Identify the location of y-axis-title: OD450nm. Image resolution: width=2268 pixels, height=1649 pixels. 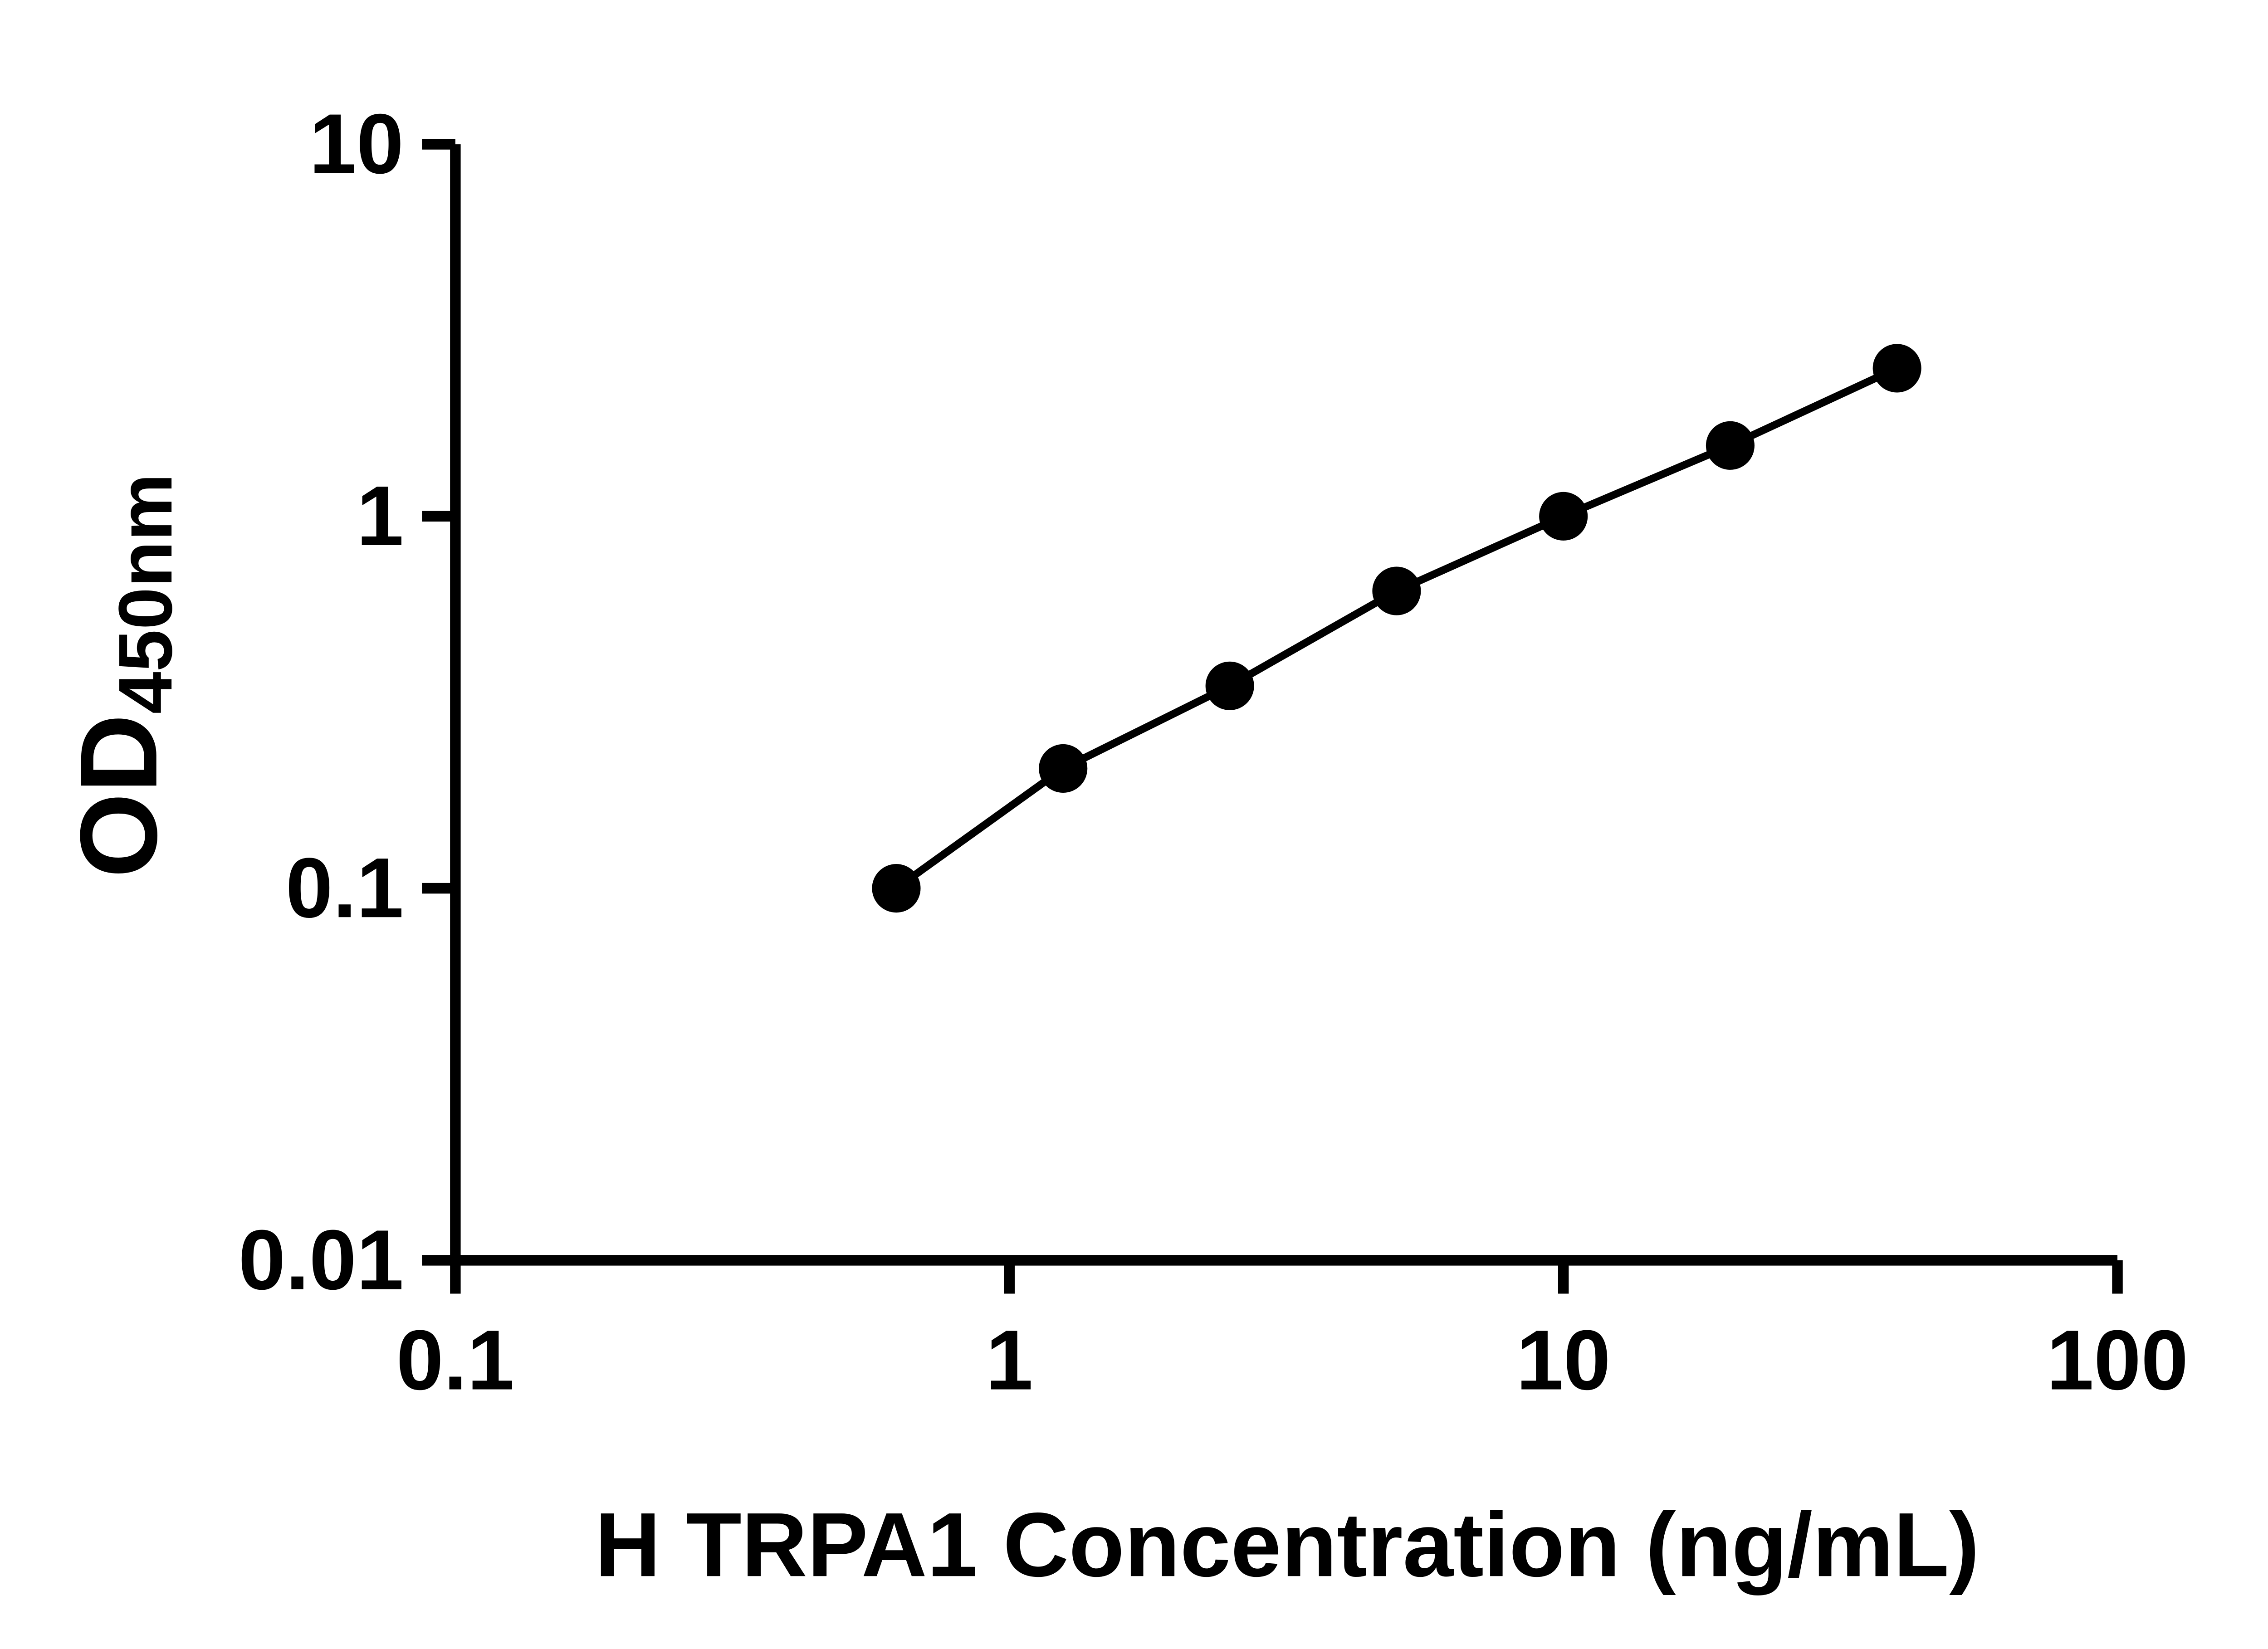
(123, 675).